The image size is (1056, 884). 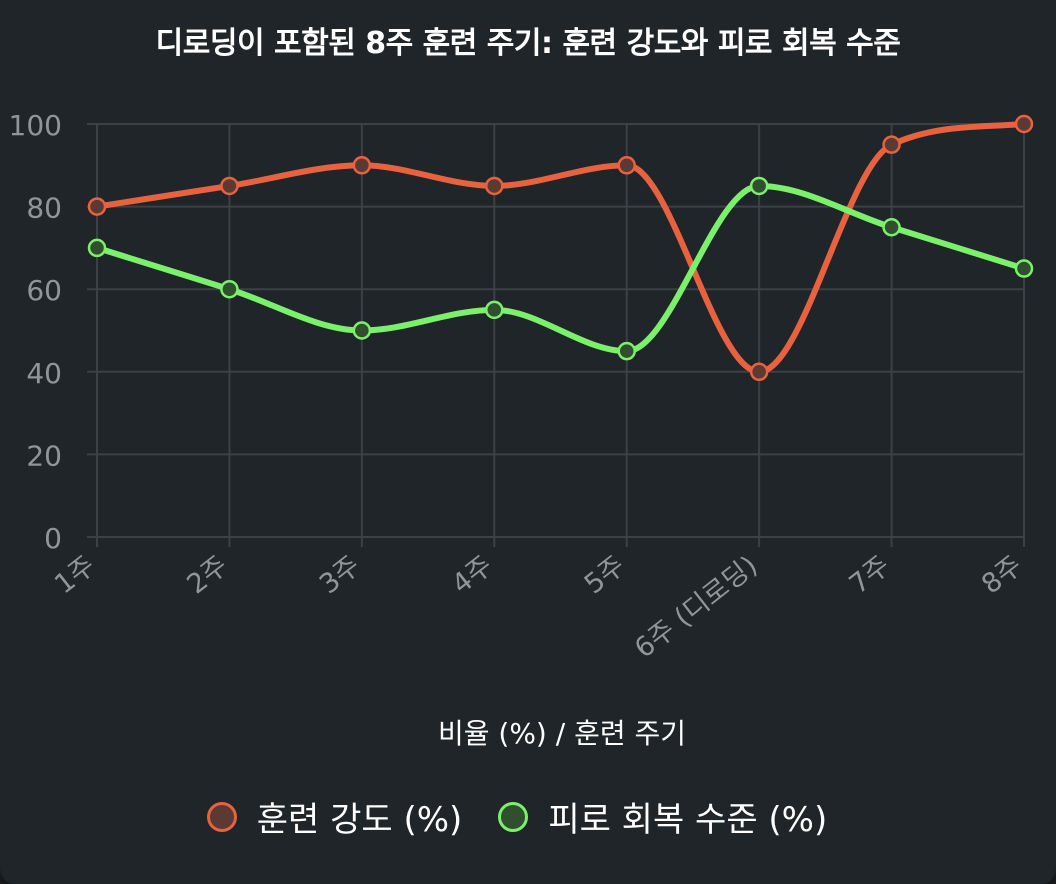 I want to click on legend-item-recovery: 피로 회복 수준 (%), so click(x=662, y=816).